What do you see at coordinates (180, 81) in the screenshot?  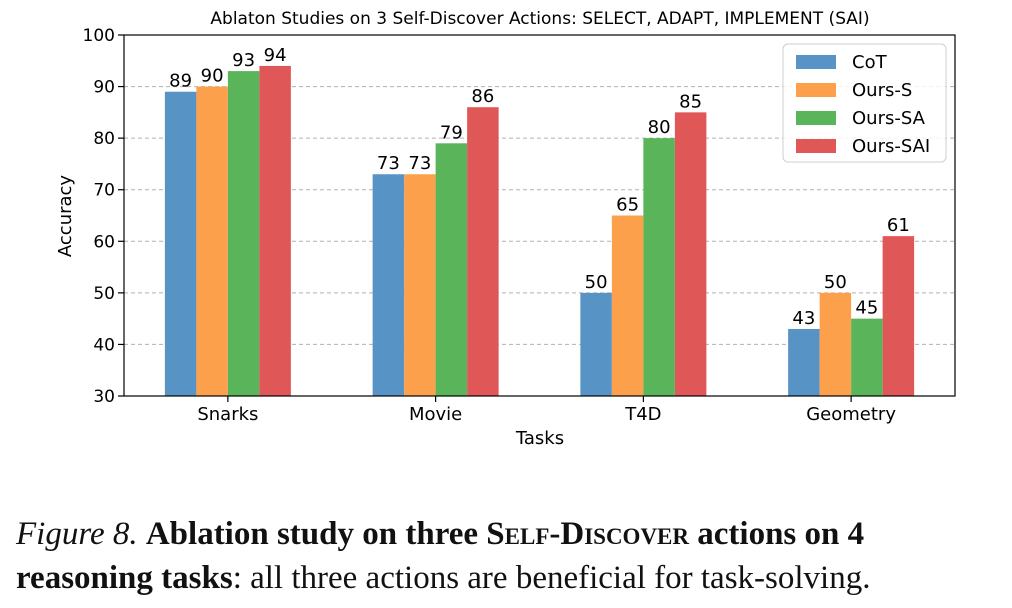 I see `bar-value-label: 89` at bounding box center [180, 81].